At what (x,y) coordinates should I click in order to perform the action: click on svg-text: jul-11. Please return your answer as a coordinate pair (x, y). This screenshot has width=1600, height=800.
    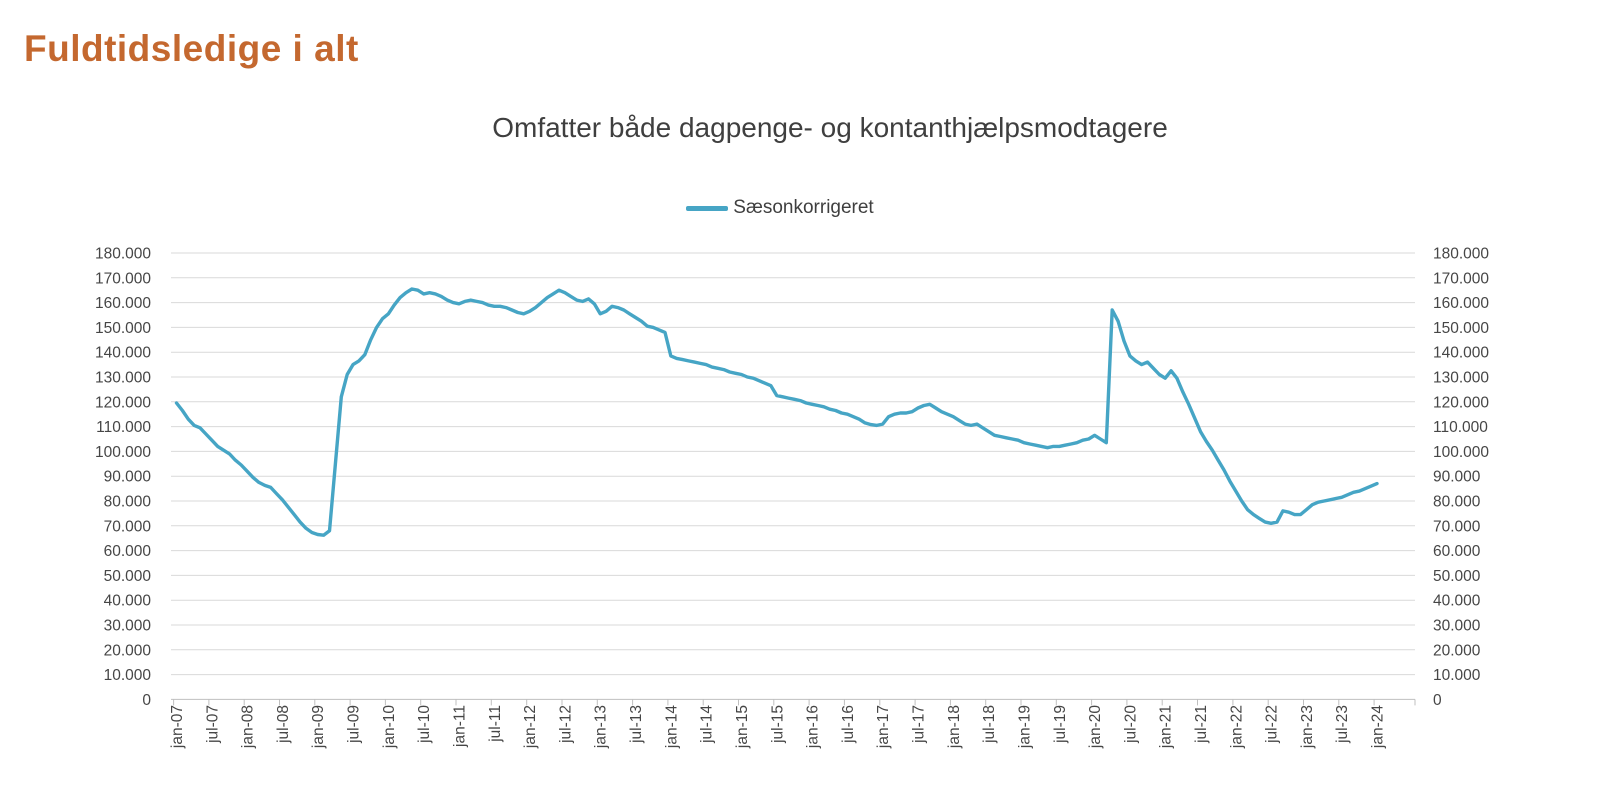
    Looking at the image, I should click on (495, 724).